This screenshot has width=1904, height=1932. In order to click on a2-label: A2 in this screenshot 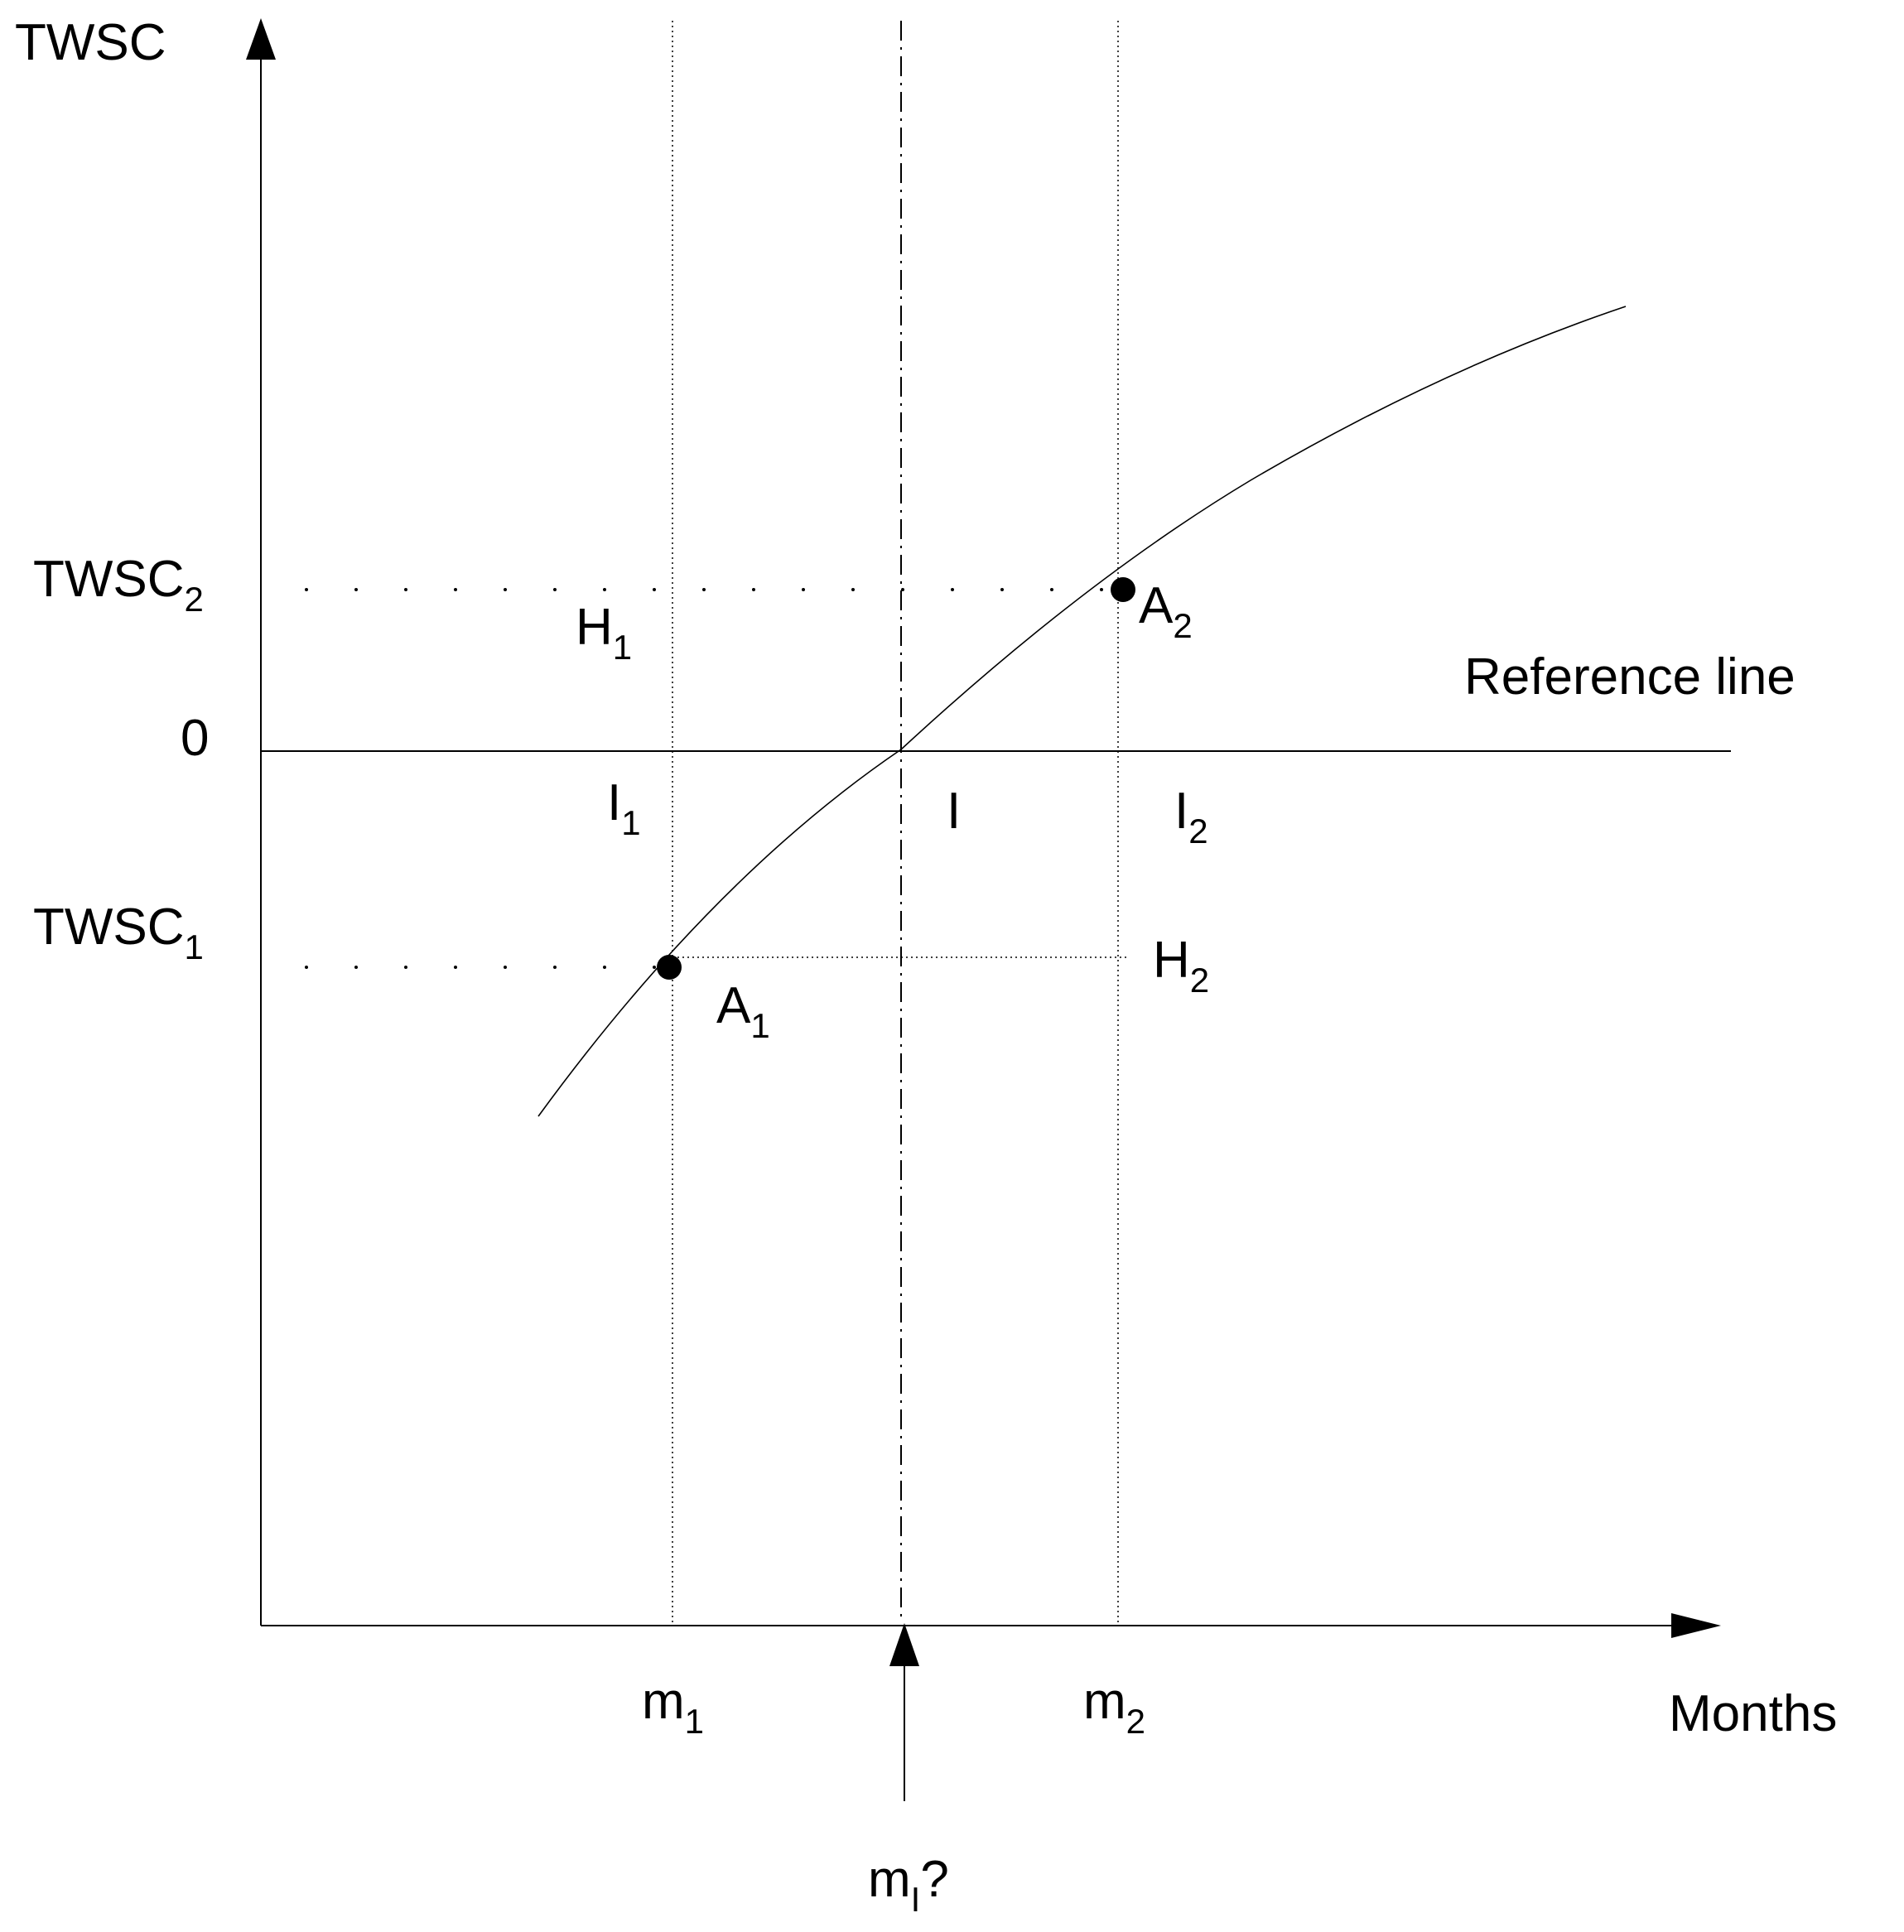, I will do `click(1166, 611)`.